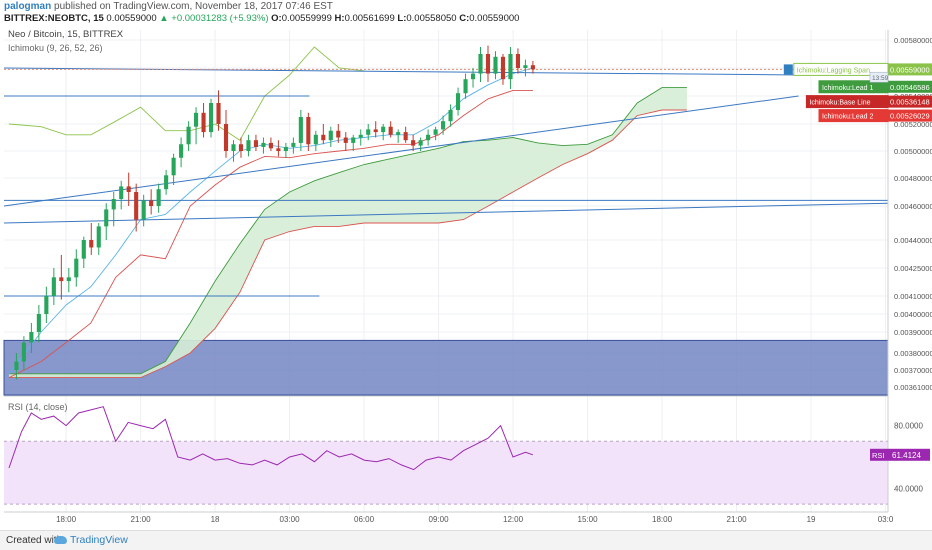 This screenshot has width=932, height=550. What do you see at coordinates (913, 40) in the screenshot?
I see `price-tick-label: 0.00580000` at bounding box center [913, 40].